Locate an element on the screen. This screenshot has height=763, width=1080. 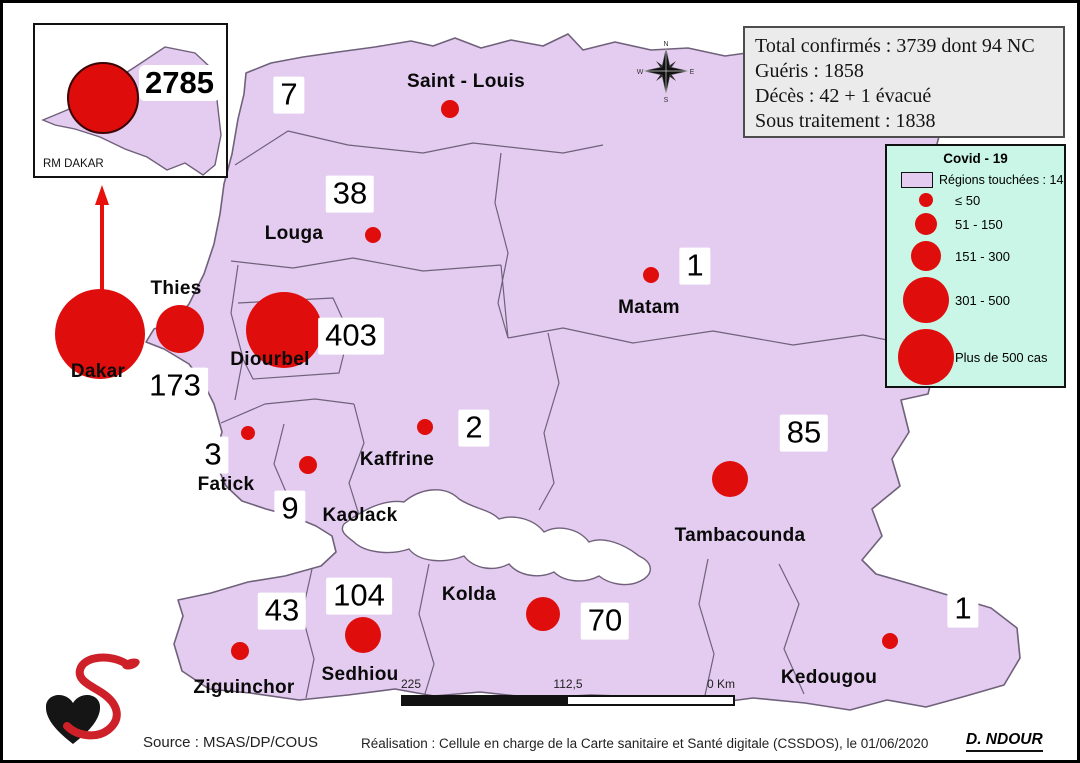
compass-rose-icon: N S E W is located at coordinates (666, 72).